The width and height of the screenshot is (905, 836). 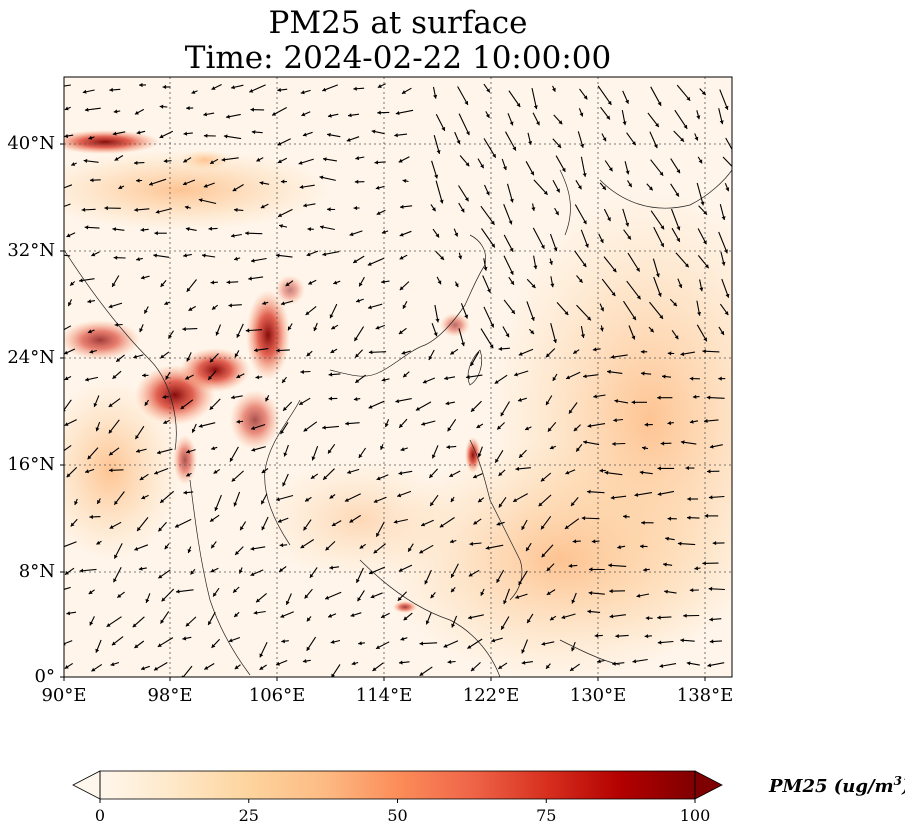 What do you see at coordinates (491, 695) in the screenshot?
I see `x-tick-label: 122°E` at bounding box center [491, 695].